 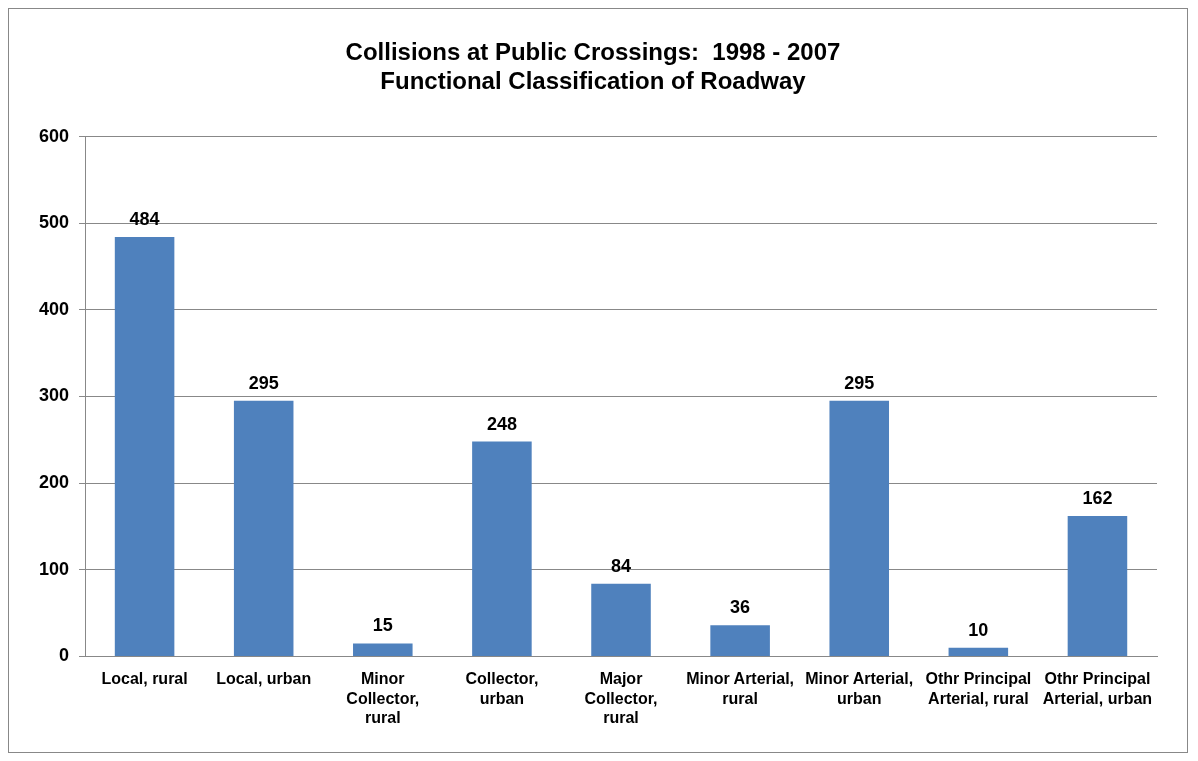 What do you see at coordinates (54, 135) in the screenshot?
I see `y-tick-label: 600` at bounding box center [54, 135].